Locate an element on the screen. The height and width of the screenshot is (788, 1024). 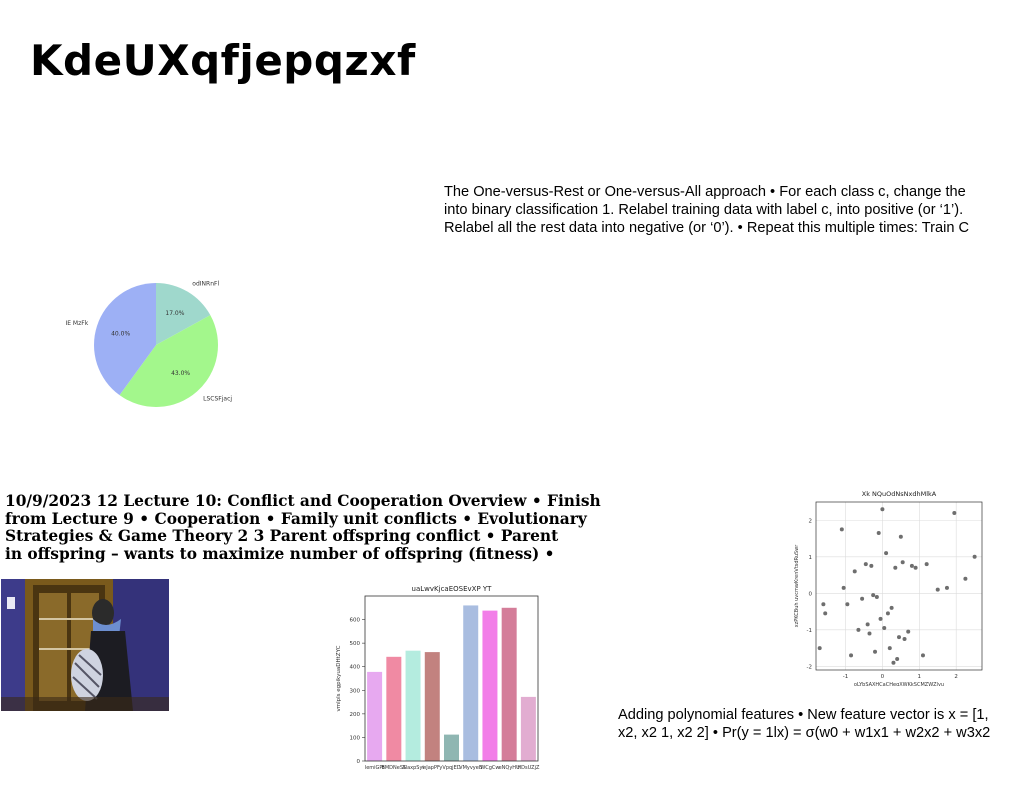
scatter-x-axis-label: oLYbSAXHCaCHeqXWKkSCMZWZlyu is located at coordinates (899, 684).